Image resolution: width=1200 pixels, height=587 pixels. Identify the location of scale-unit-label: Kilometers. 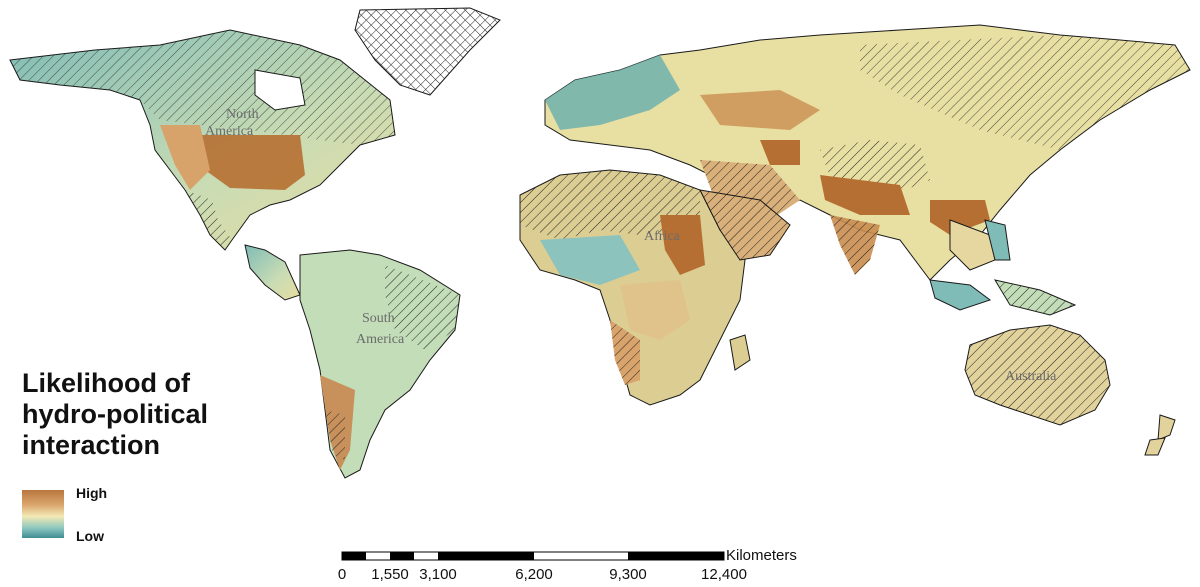
(761, 555).